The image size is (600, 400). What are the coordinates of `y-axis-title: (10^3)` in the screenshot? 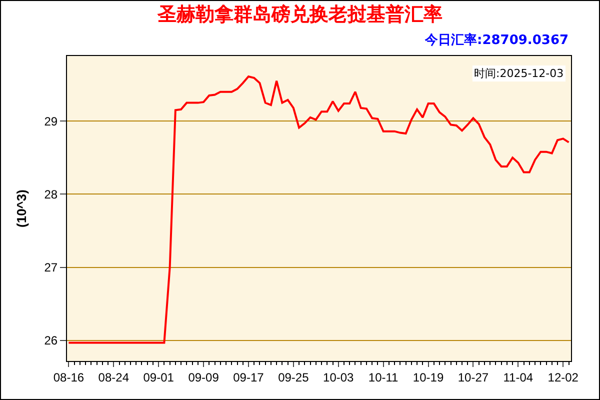 It's located at (22, 209).